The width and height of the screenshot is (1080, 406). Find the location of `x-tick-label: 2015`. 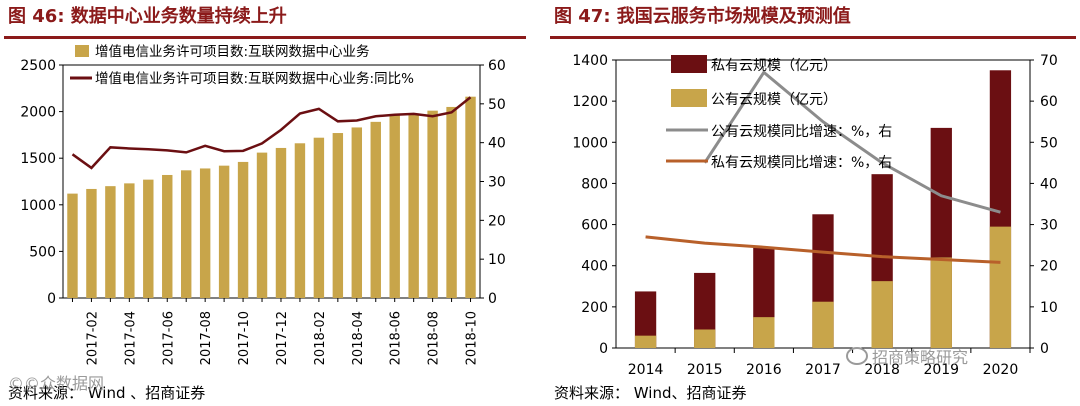

x-tick-label: 2015 is located at coordinates (705, 370).